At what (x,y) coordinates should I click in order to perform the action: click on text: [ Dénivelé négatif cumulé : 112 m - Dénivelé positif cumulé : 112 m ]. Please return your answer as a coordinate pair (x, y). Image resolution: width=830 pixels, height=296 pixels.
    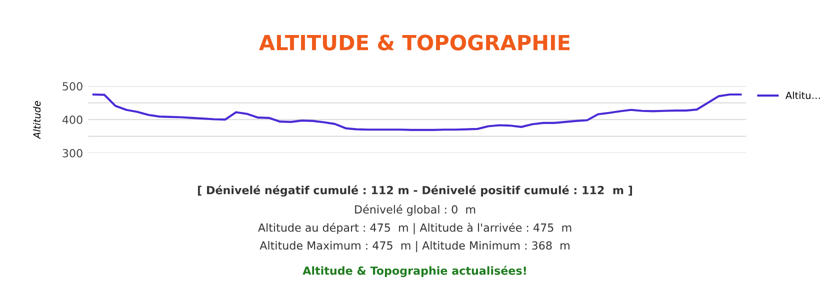
    Looking at the image, I should click on (415, 191).